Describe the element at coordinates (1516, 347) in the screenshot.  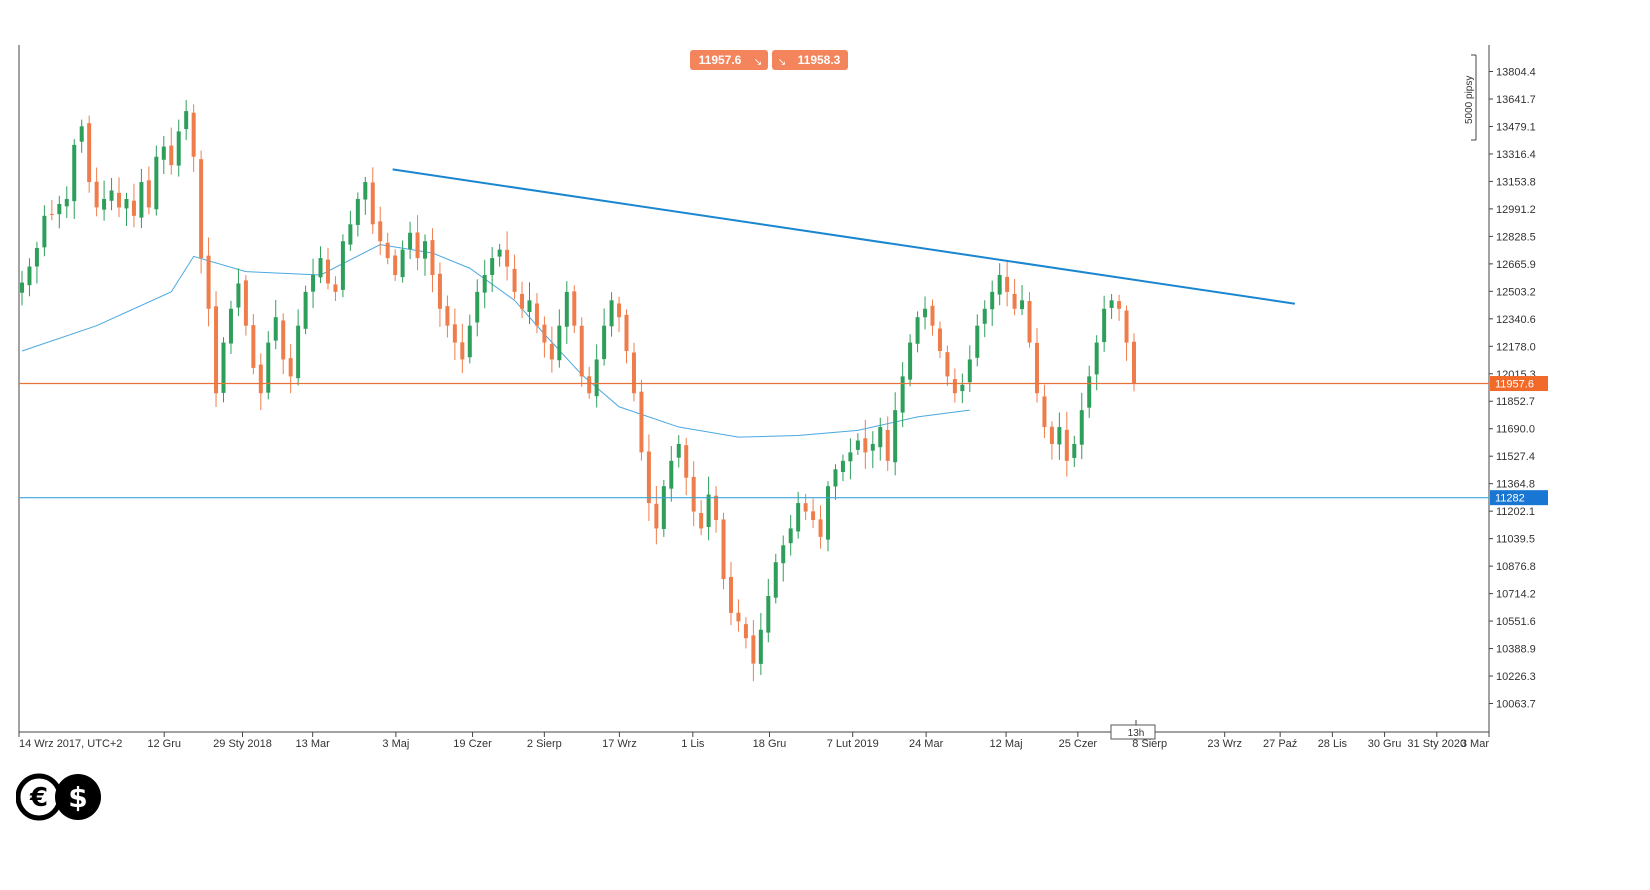
I see `price-tick-label: 12178.0` at that location.